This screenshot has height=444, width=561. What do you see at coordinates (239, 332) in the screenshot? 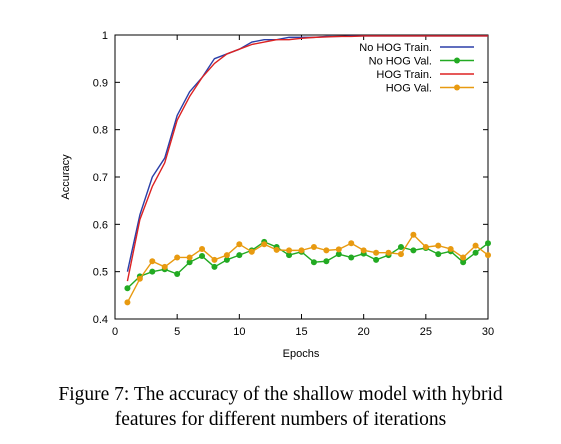
I see `x-tick-label: 10` at bounding box center [239, 332].